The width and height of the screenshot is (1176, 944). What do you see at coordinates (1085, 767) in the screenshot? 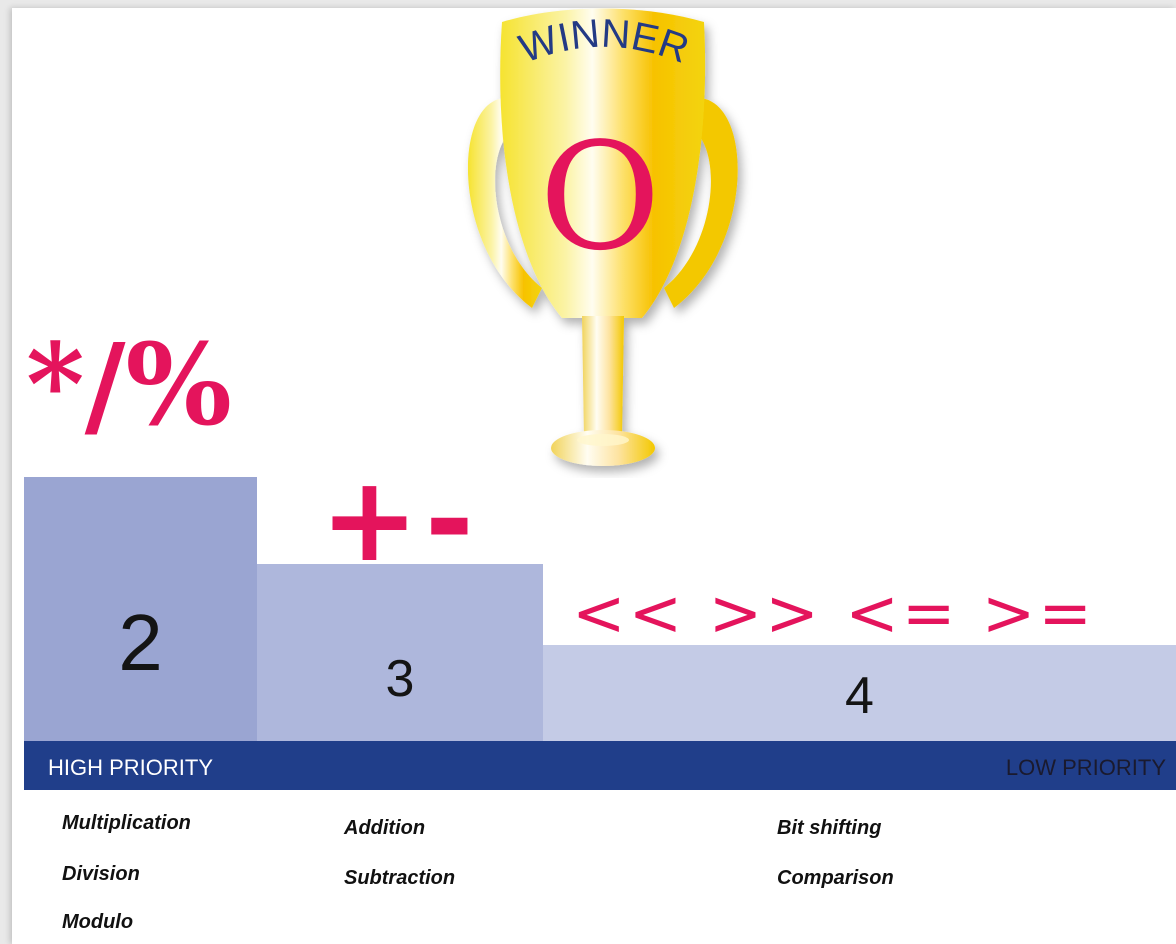
I see `low-priority-label: LOW PRIORITY` at bounding box center [1085, 767].